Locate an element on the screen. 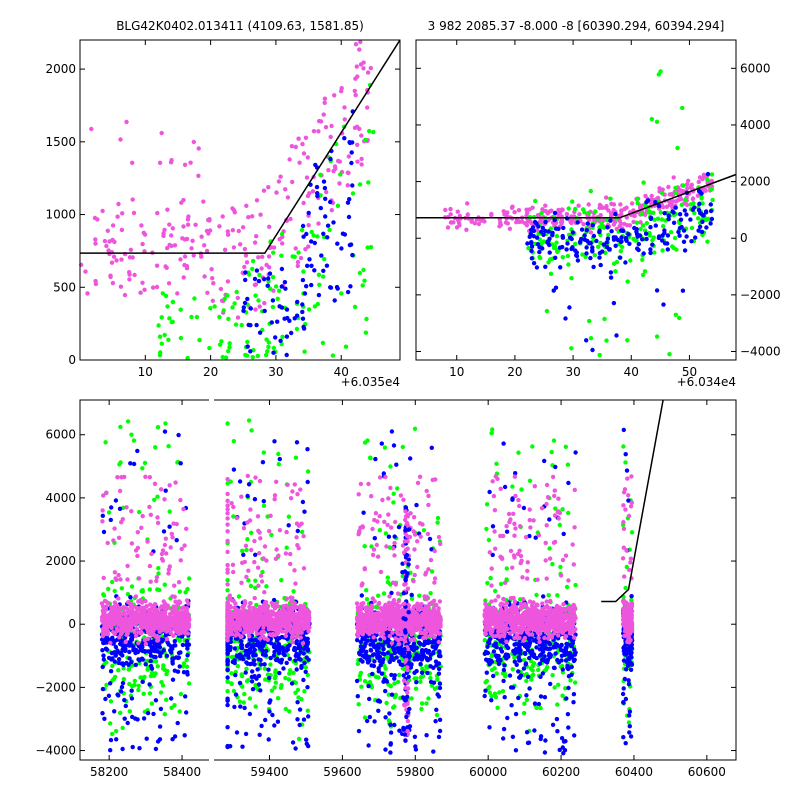 This screenshot has width=800, height=800. top-right-xtick-label: 20 is located at coordinates (514, 372).